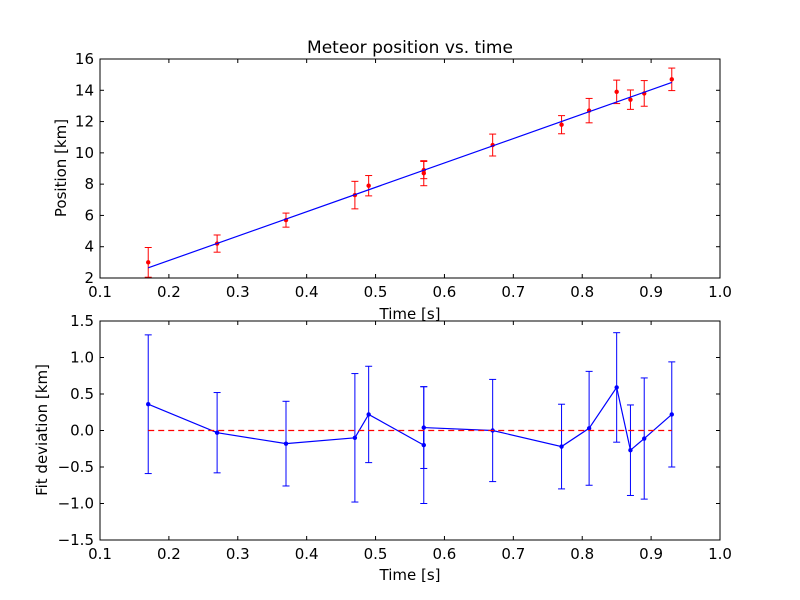  What do you see at coordinates (84, 122) in the screenshot?
I see `y-tick-label: 12` at bounding box center [84, 122].